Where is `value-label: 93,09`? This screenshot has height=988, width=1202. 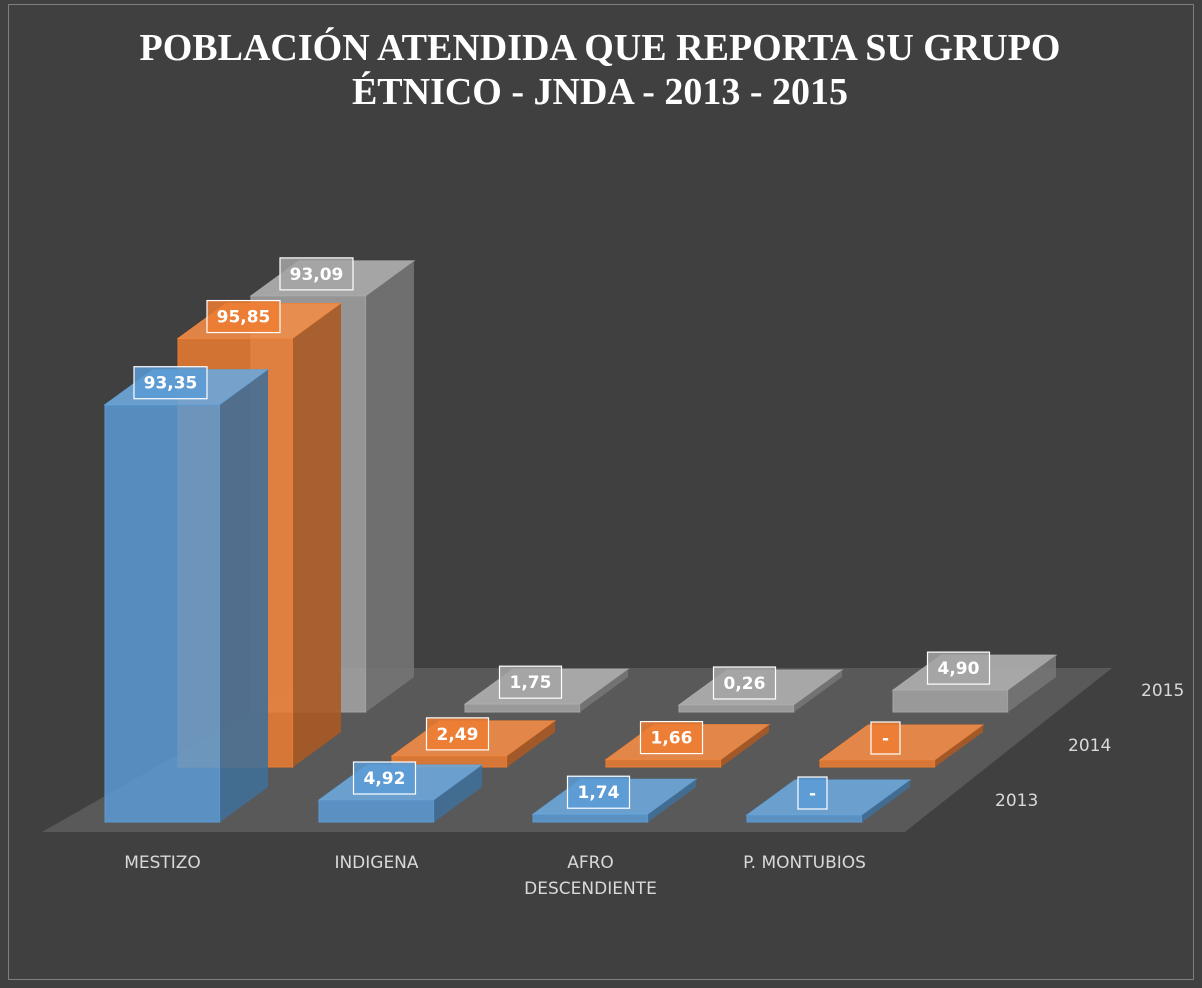 value-label: 93,09 is located at coordinates (317, 275).